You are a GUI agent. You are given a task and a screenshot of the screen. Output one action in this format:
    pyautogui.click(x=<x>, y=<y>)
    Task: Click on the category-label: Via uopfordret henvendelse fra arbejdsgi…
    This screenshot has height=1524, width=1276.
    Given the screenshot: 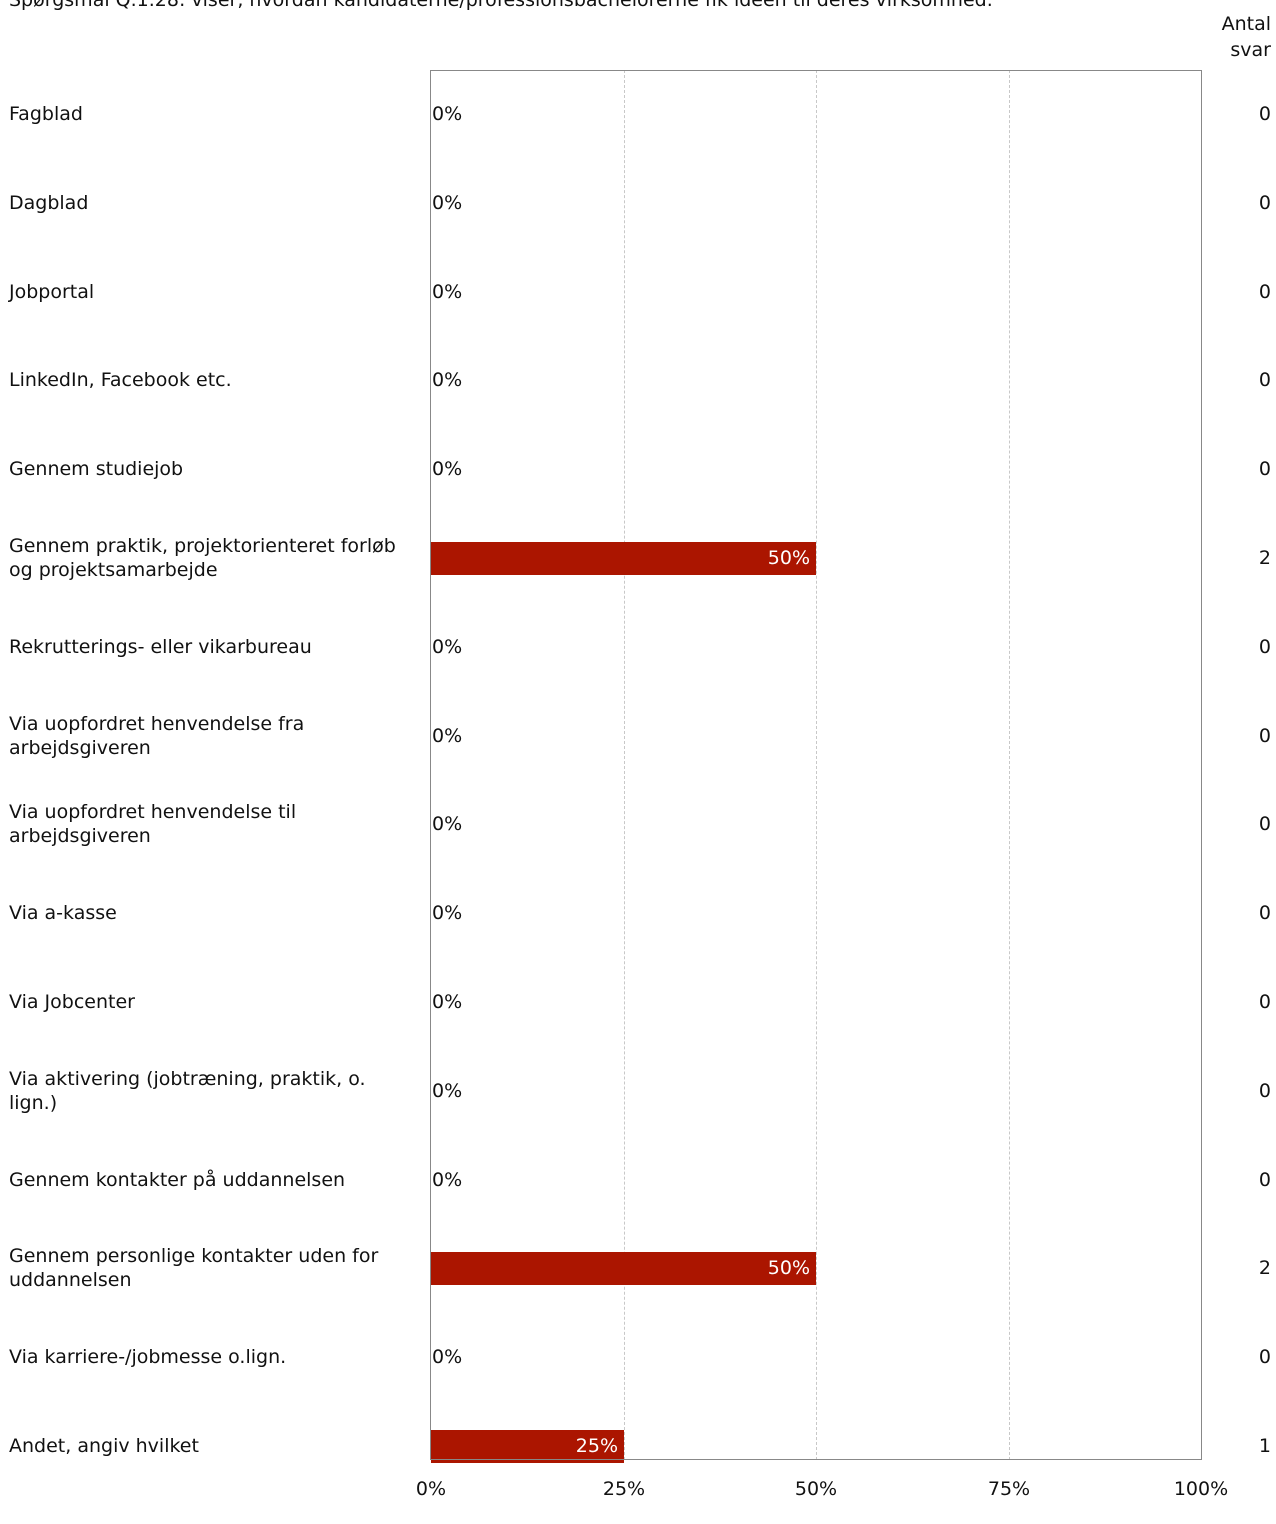 What is the action you would take?
    pyautogui.click(x=157, y=735)
    